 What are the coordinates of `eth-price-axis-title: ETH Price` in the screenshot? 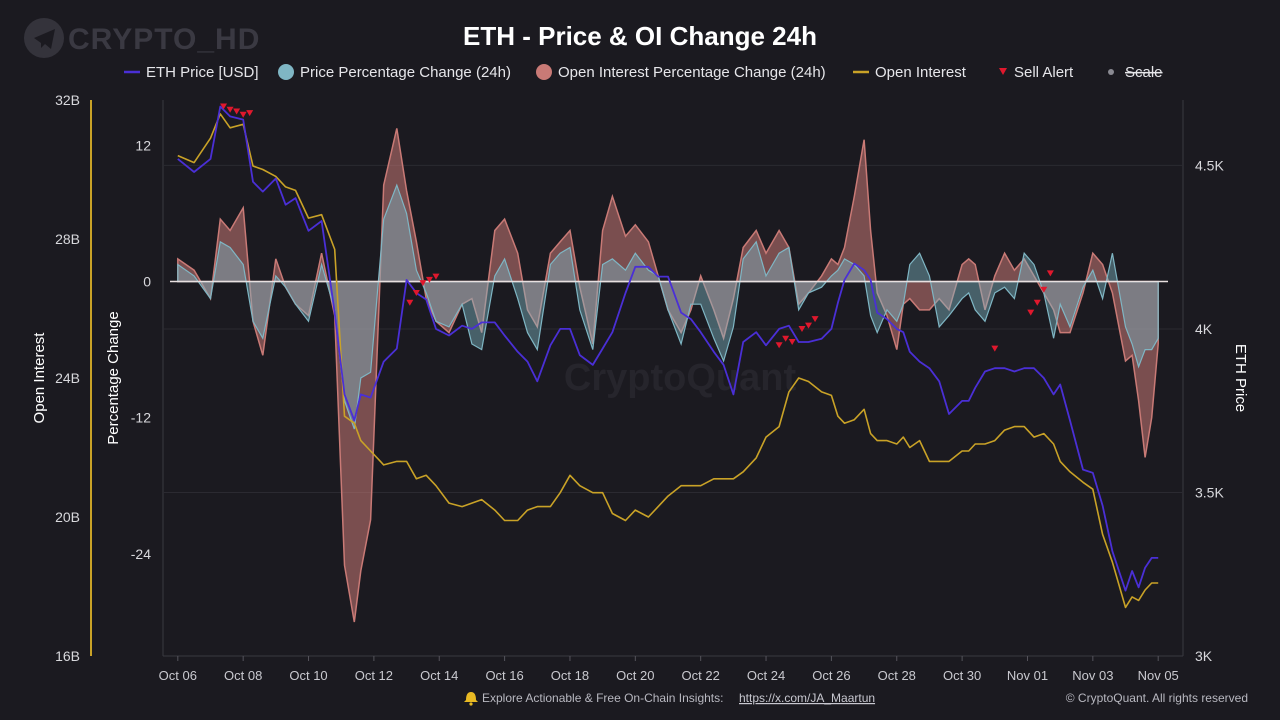 It's located at (1240, 378).